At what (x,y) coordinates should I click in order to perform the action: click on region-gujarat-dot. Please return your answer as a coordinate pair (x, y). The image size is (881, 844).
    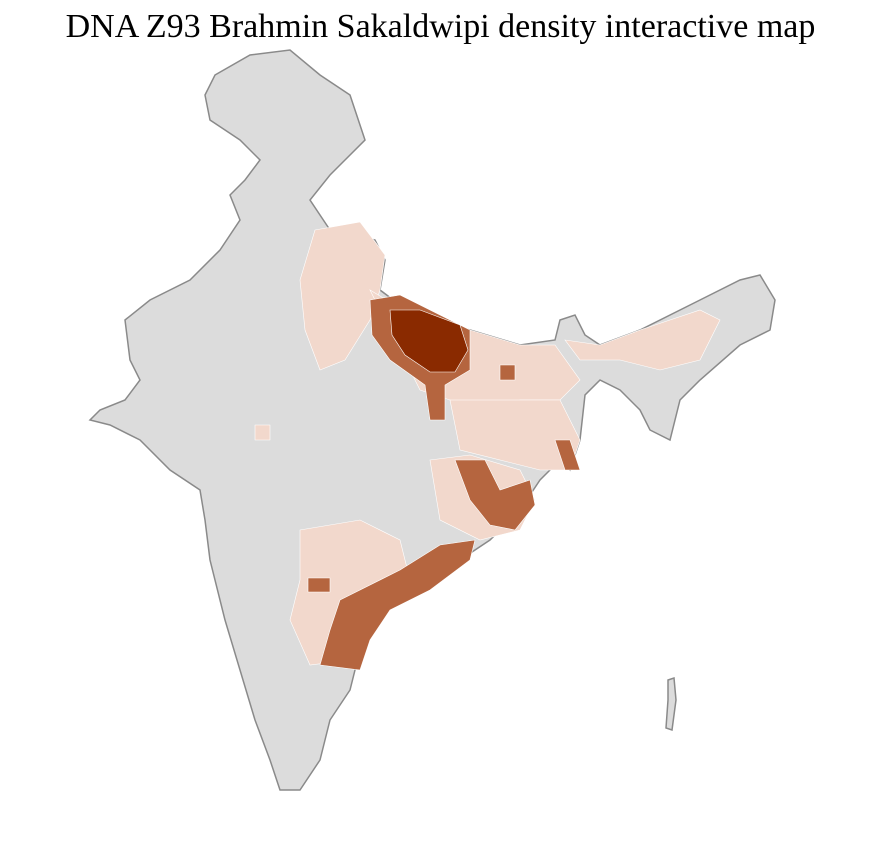
    Looking at the image, I should click on (262, 432).